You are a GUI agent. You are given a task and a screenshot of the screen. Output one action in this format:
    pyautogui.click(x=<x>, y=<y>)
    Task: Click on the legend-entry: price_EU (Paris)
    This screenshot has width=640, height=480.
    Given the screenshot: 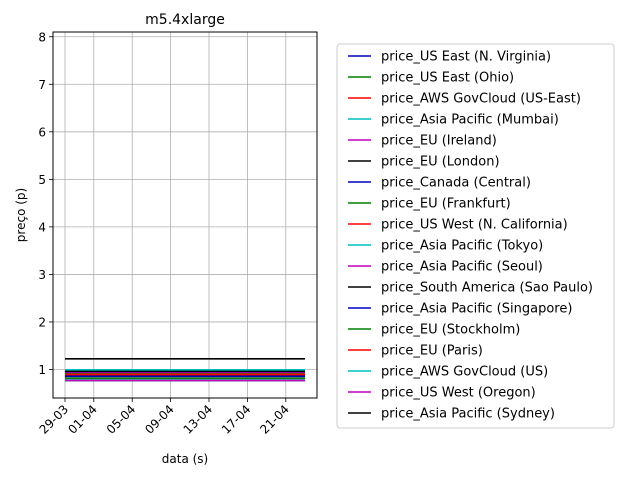 What is the action you would take?
    pyautogui.click(x=415, y=351)
    